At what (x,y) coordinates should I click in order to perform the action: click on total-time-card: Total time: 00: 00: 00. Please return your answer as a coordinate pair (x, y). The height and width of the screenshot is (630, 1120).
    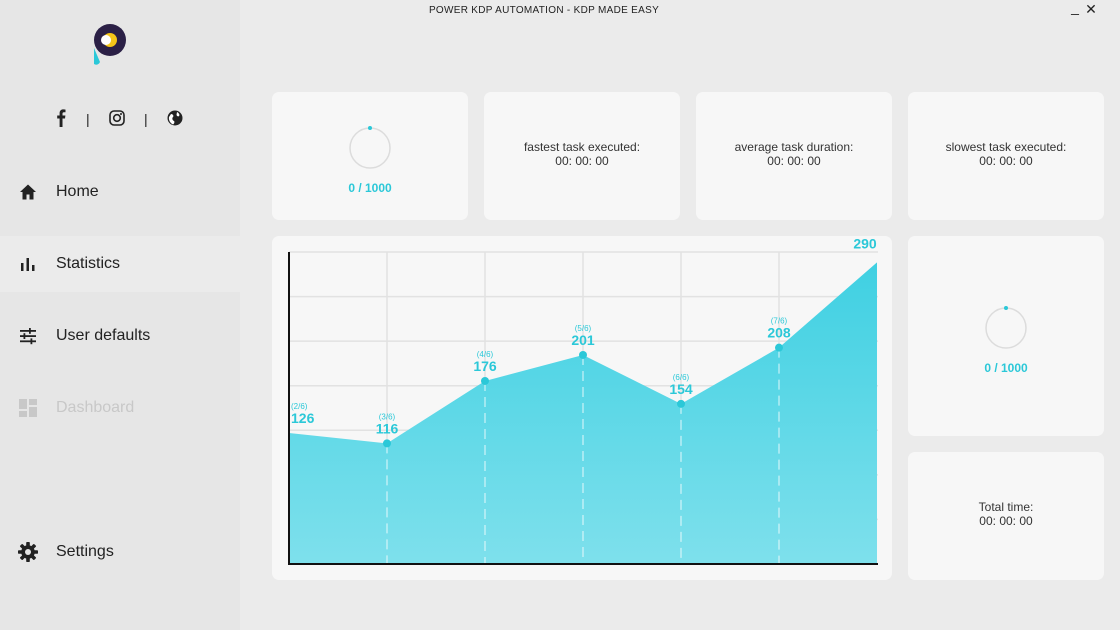
    Looking at the image, I should click on (1006, 516).